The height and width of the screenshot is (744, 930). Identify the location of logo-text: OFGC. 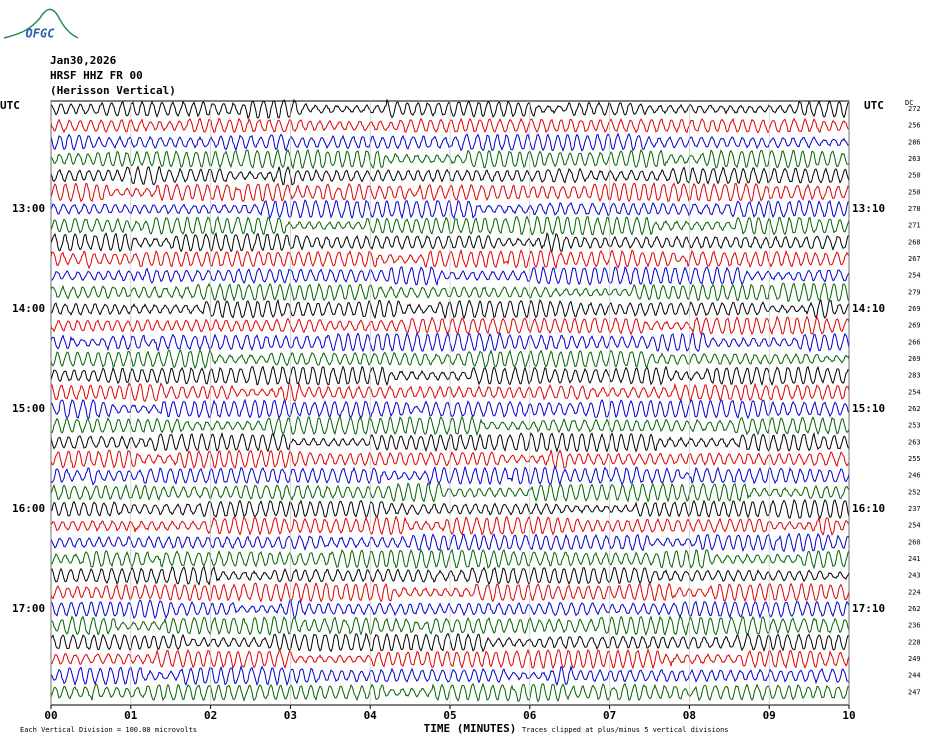
(41, 34).